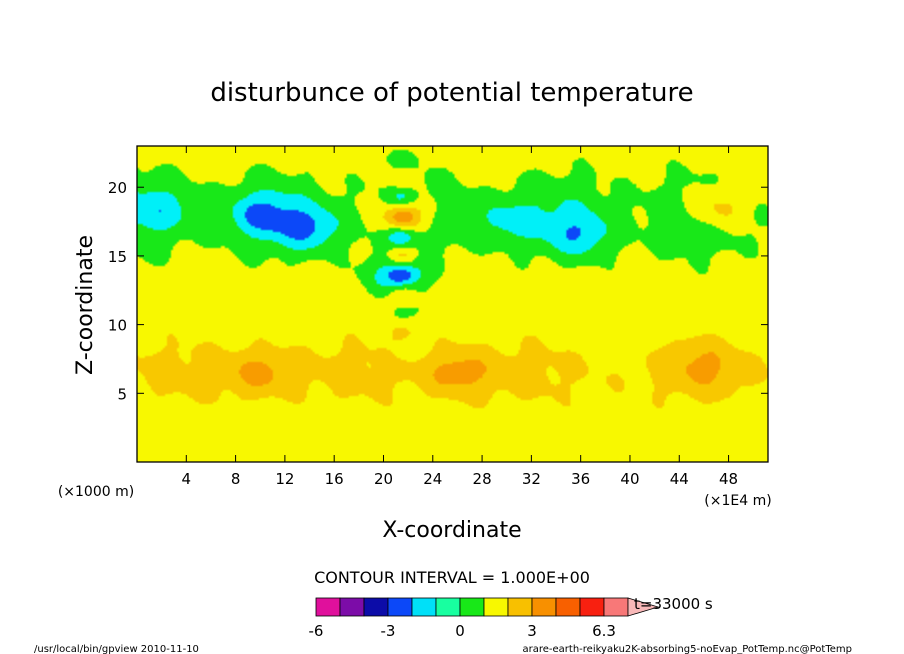  I want to click on x-tick-label: 28, so click(482, 479).